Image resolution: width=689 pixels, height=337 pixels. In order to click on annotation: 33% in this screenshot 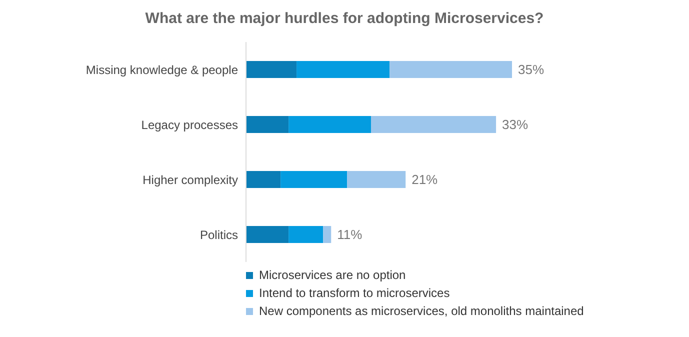, I will do `click(515, 124)`.